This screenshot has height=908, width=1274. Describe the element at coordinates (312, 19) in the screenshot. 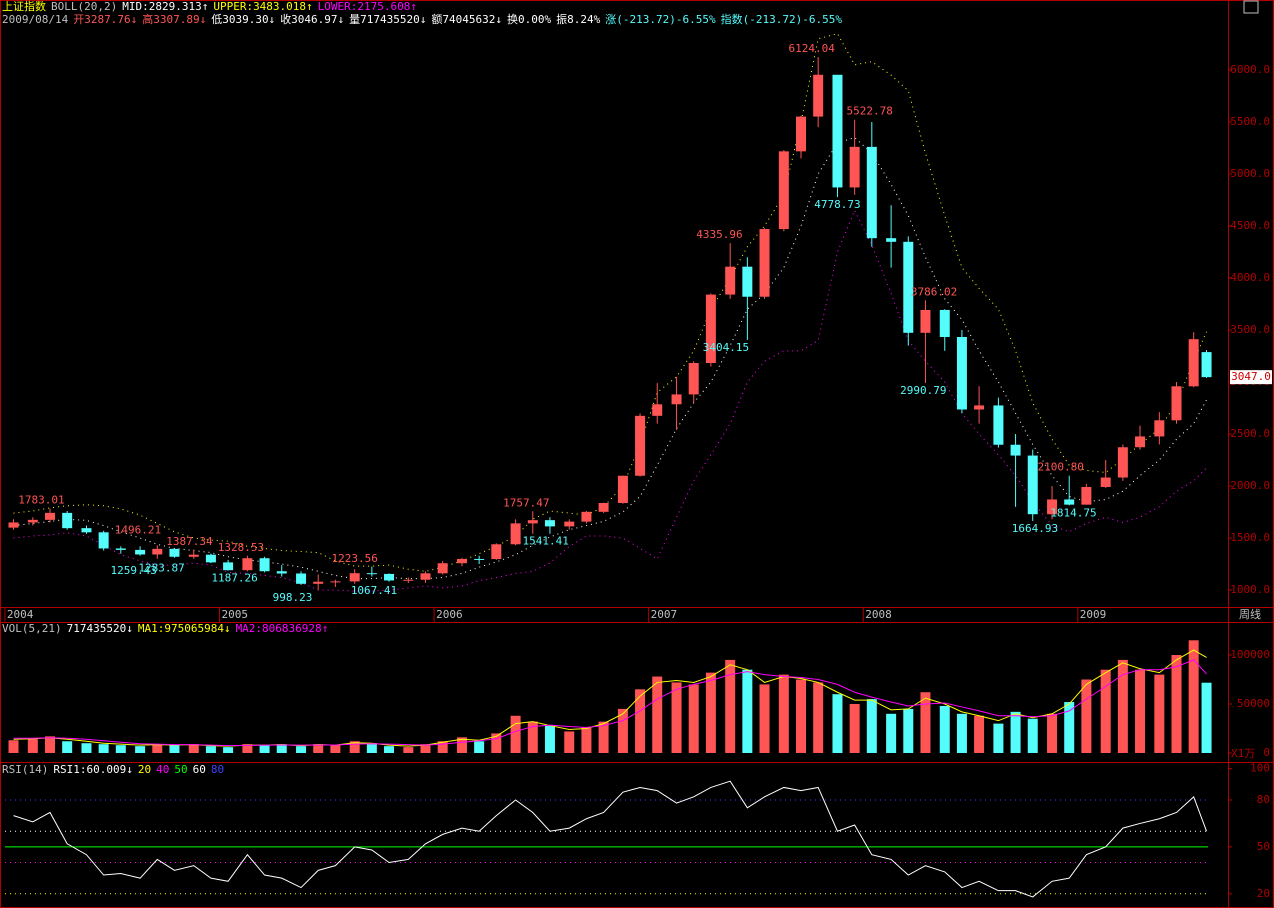

I see `header-text: 收3046.97↓` at that location.